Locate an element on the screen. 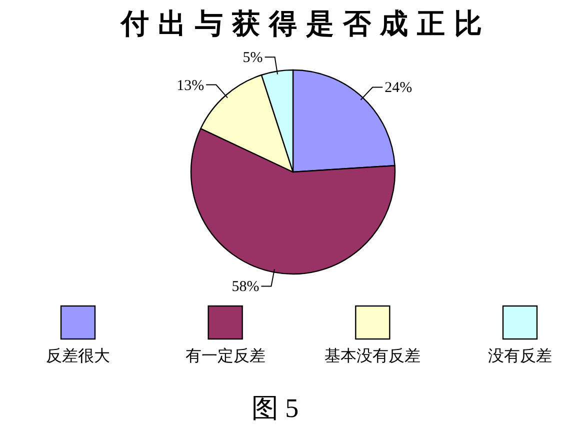  caption: 图 5 is located at coordinates (275, 408).